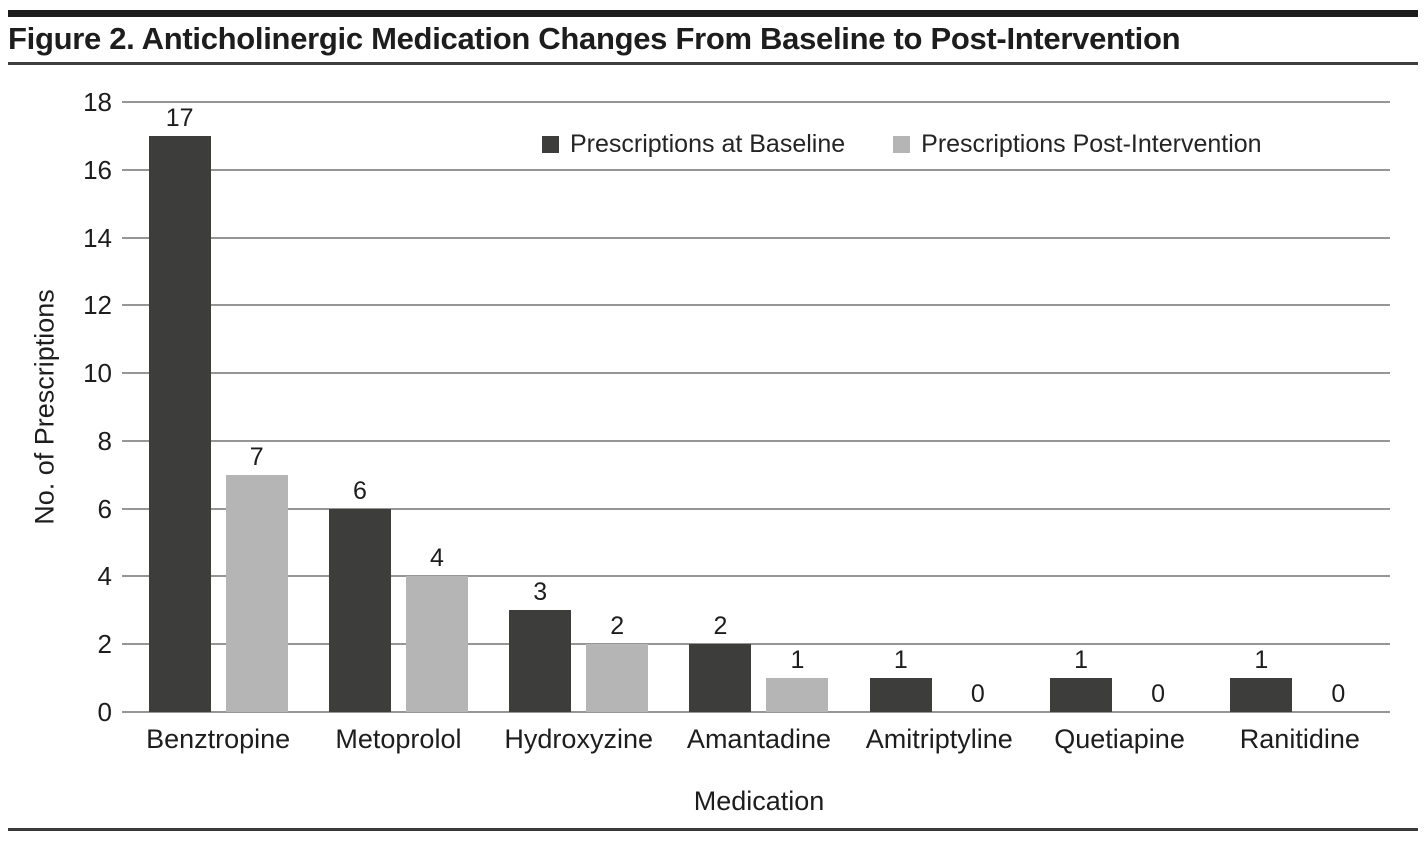 This screenshot has height=841, width=1426. What do you see at coordinates (708, 144) in the screenshot?
I see `legend-label: Prescriptions at Baseline` at bounding box center [708, 144].